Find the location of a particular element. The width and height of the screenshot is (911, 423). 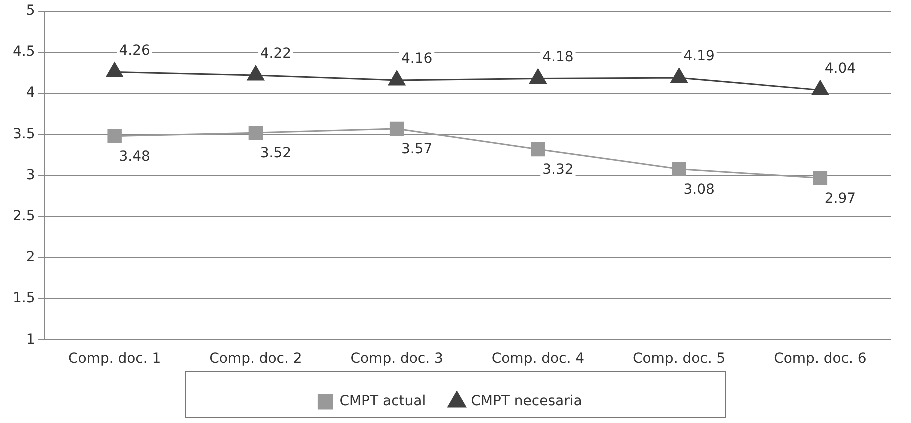

data-label: 4.04 is located at coordinates (840, 68).